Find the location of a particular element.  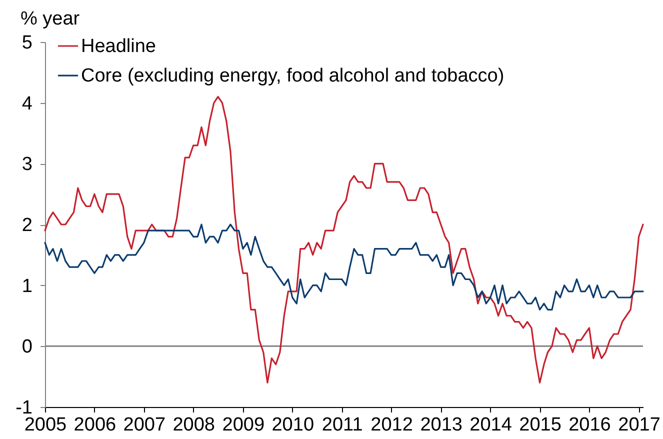

y-tick-label: 4 is located at coordinates (27, 103).